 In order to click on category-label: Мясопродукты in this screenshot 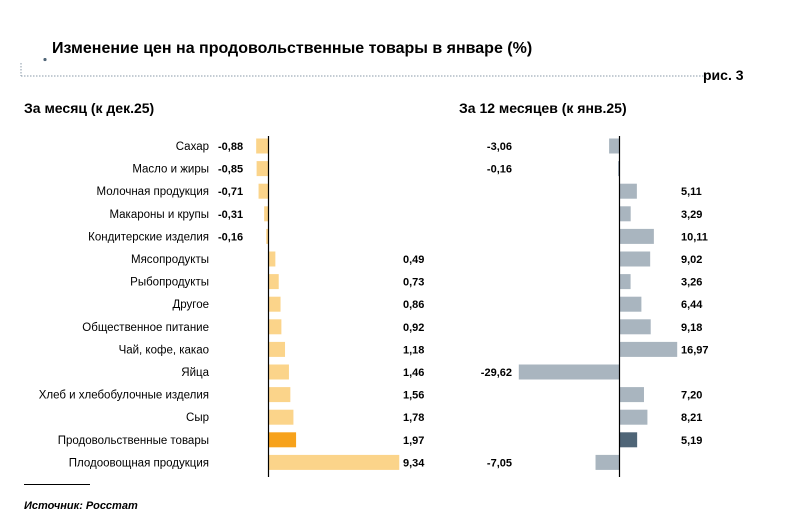, I will do `click(170, 260)`.